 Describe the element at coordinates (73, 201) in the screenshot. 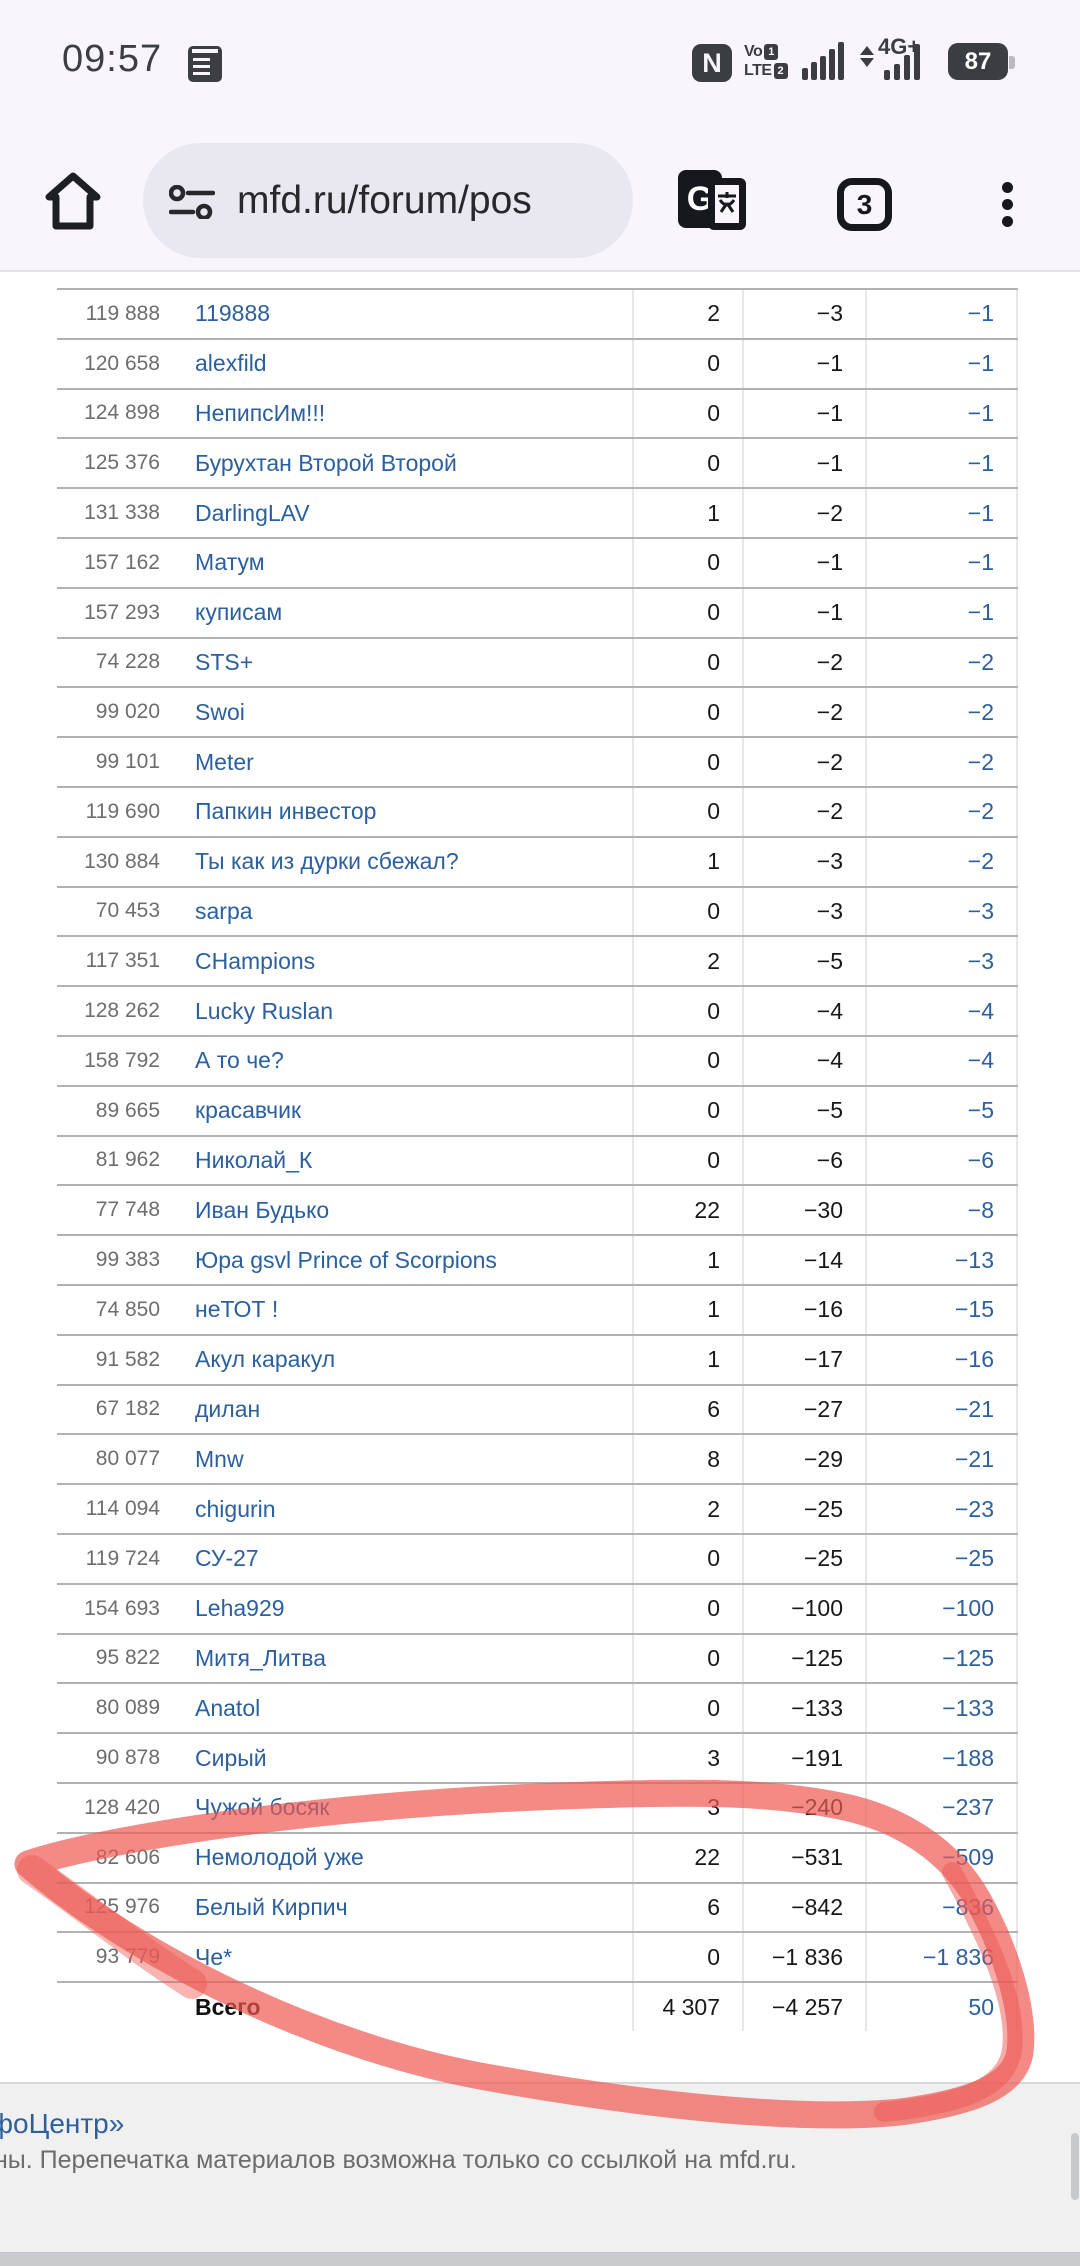

I see `home-button` at that location.